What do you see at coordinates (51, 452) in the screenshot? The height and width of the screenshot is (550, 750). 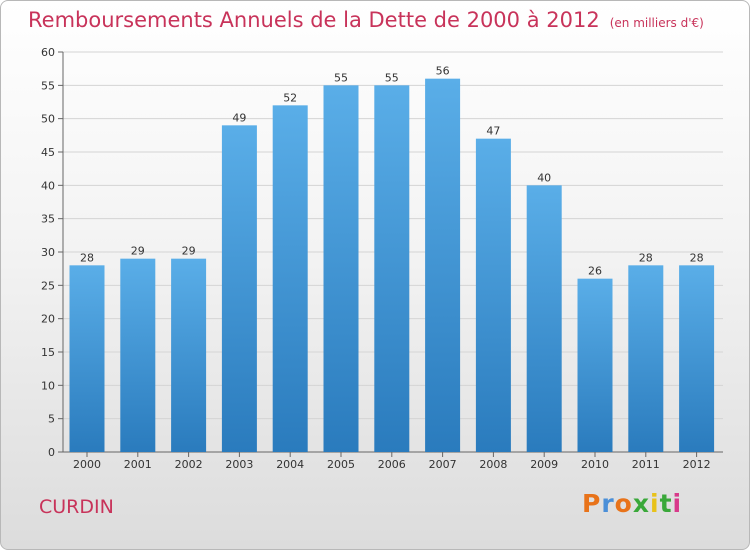 I see `y-tick-label: 0` at bounding box center [51, 452].